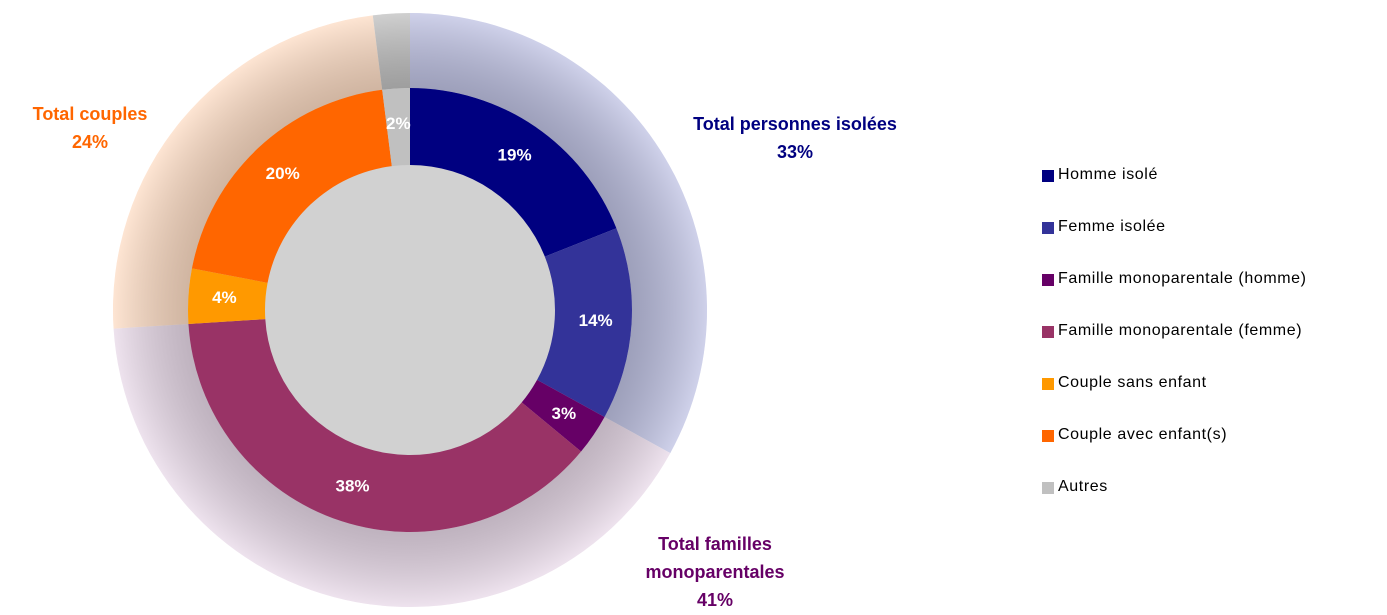 The image size is (1387, 615). What do you see at coordinates (1174, 400) in the screenshot?
I see `legend-item: Couple sans enfant` at bounding box center [1174, 400].